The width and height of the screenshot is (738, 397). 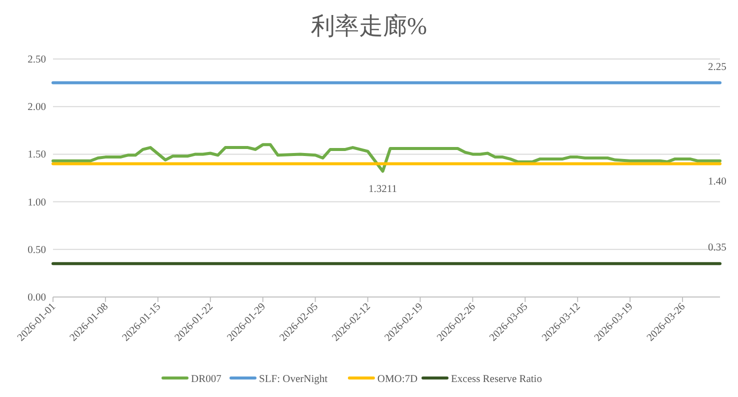 What do you see at coordinates (369, 27) in the screenshot?
I see `title: 利率走廊%` at bounding box center [369, 27].